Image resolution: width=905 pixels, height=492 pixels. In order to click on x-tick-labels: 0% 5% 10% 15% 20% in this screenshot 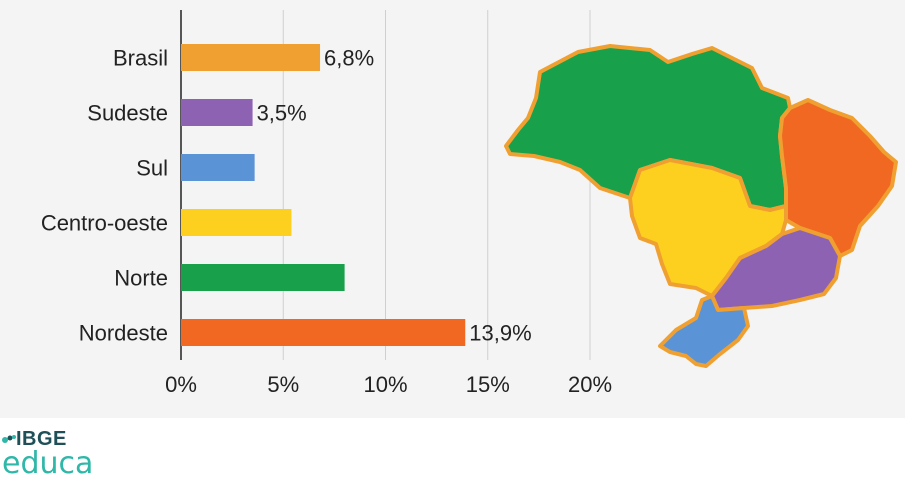, I will do `click(388, 384)`.